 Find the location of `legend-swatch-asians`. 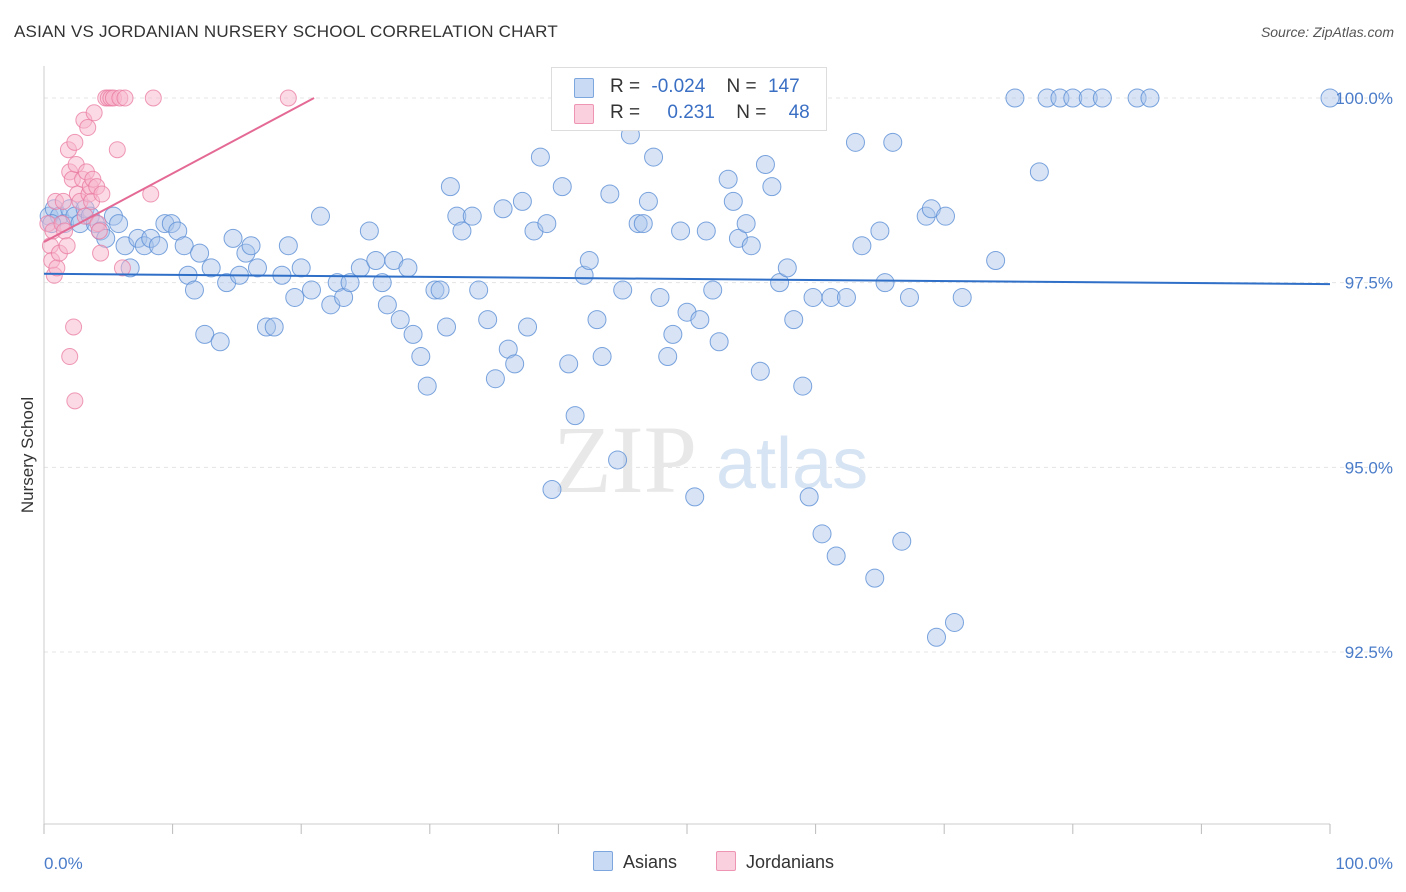

legend-swatch-asians is located at coordinates (584, 88).